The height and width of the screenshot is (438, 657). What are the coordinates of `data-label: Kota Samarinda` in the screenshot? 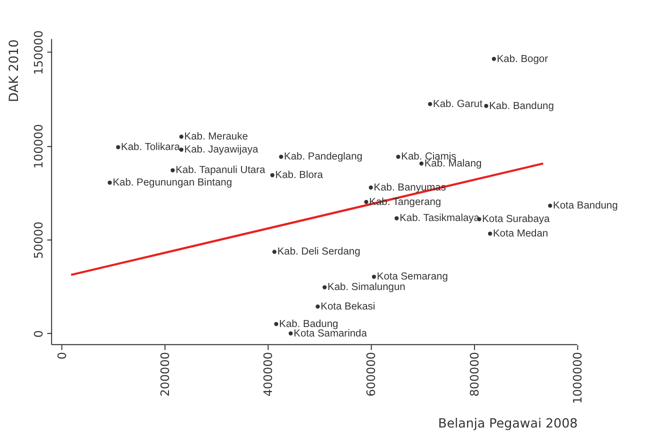 It's located at (331, 334).